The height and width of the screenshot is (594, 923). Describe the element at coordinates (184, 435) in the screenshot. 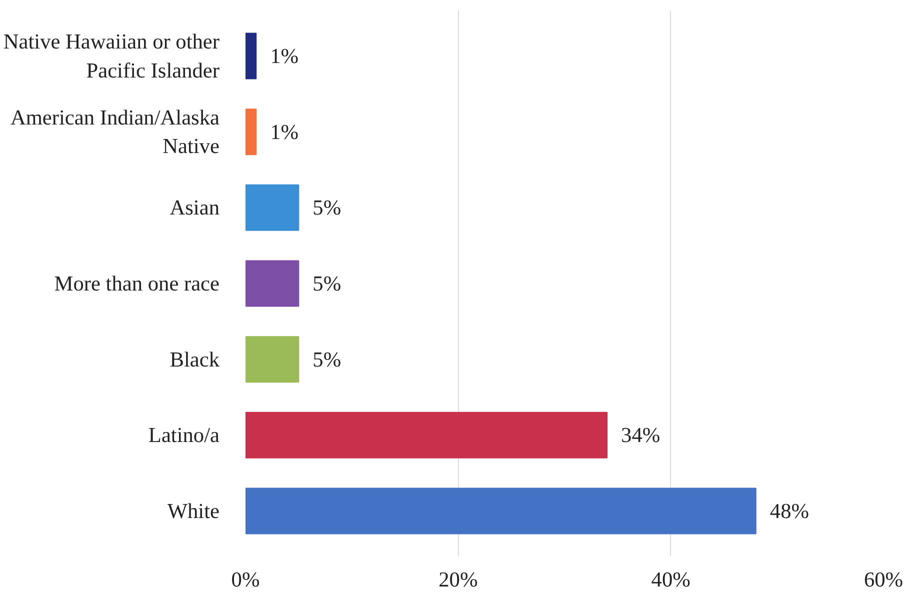

I see `y-tick-label: Latino/a` at that location.